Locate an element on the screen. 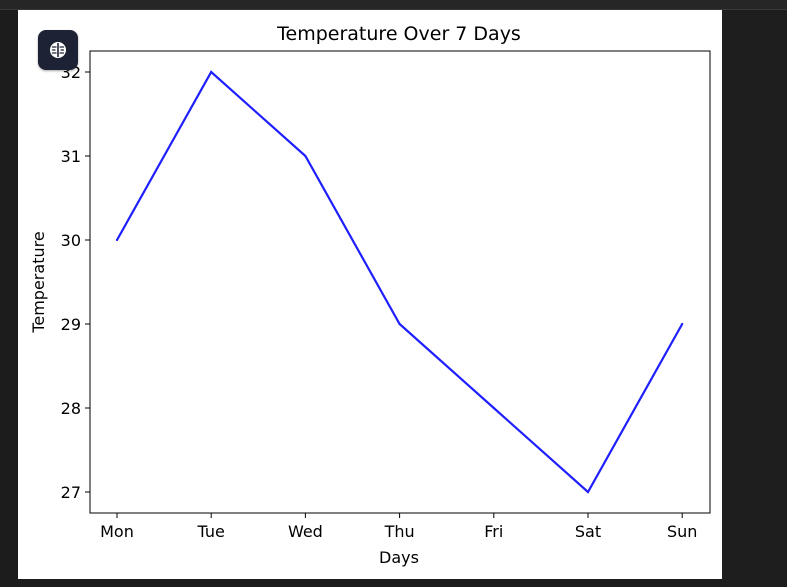 The width and height of the screenshot is (787, 587). right-gutter is located at coordinates (754, 298).